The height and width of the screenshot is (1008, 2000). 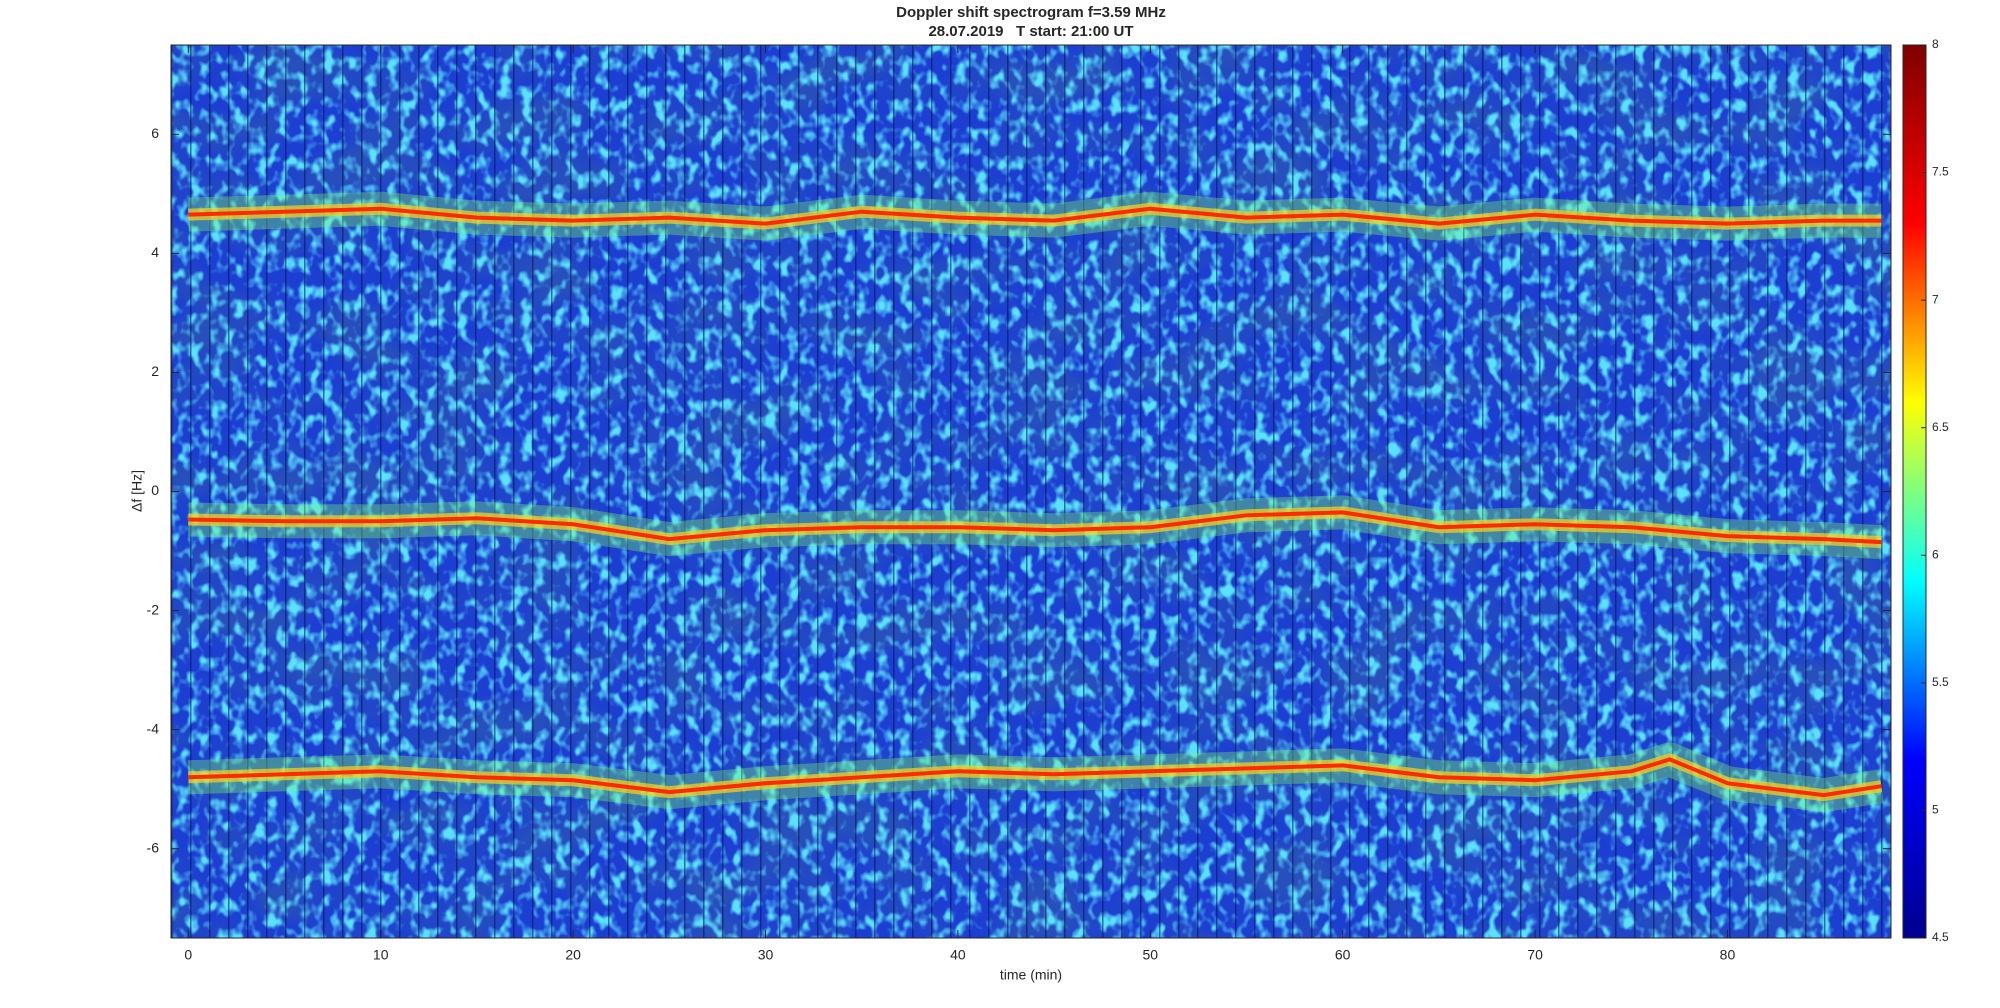 I want to click on x-tick-label: 30, so click(x=766, y=955).